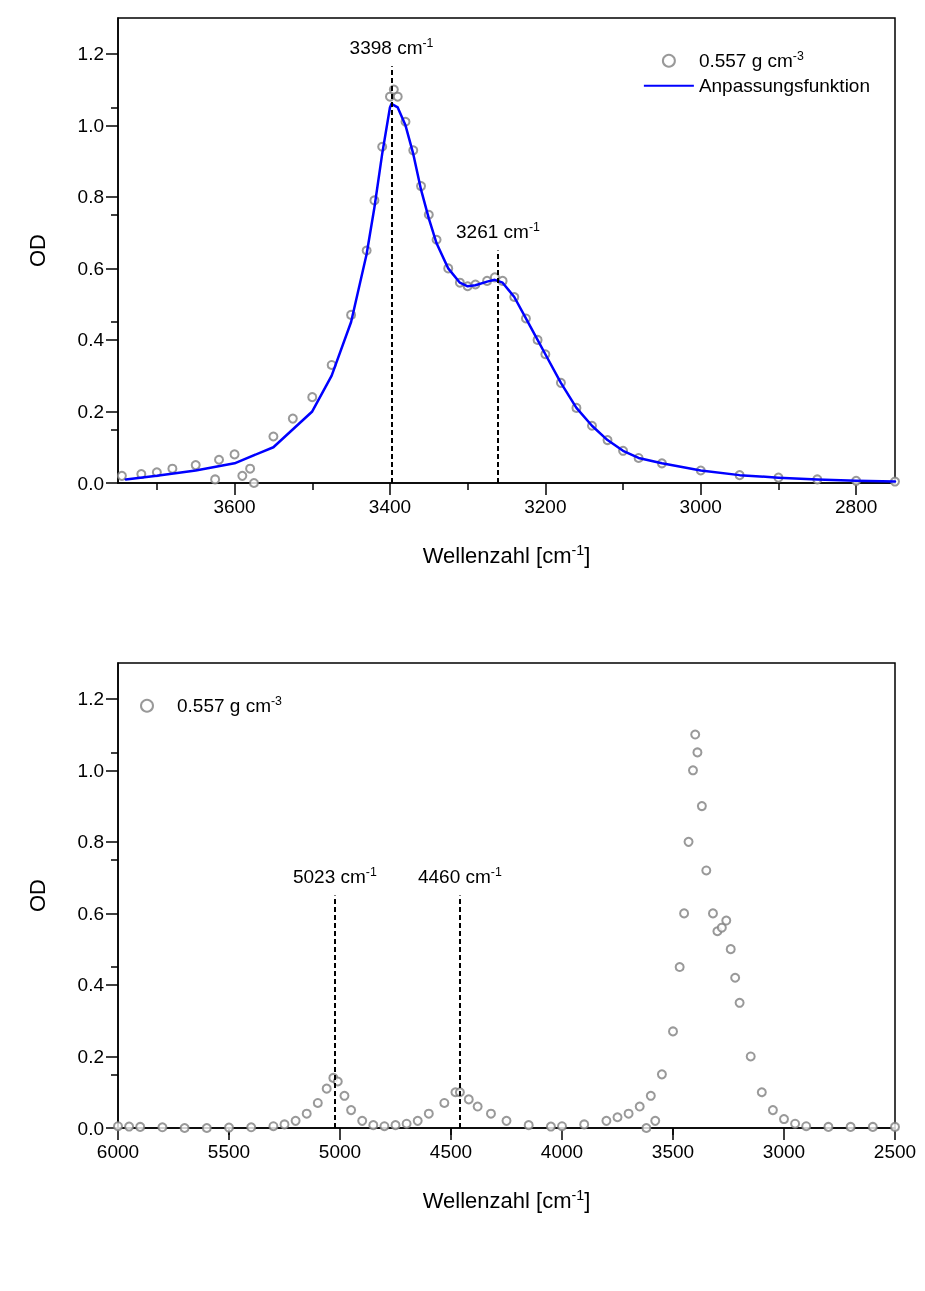 This screenshot has height=1291, width=925. I want to click on x-tick-label: 4000, so click(562, 1151).